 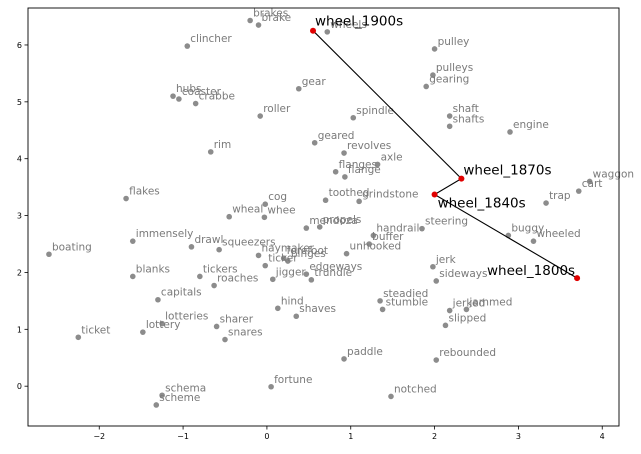 What do you see at coordinates (188, 89) in the screenshot?
I see `word-label: hubs` at bounding box center [188, 89].